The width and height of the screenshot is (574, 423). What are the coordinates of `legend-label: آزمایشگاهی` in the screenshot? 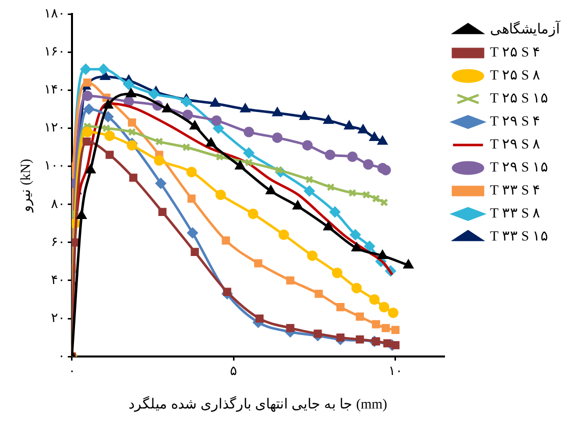 It's located at (525, 29).